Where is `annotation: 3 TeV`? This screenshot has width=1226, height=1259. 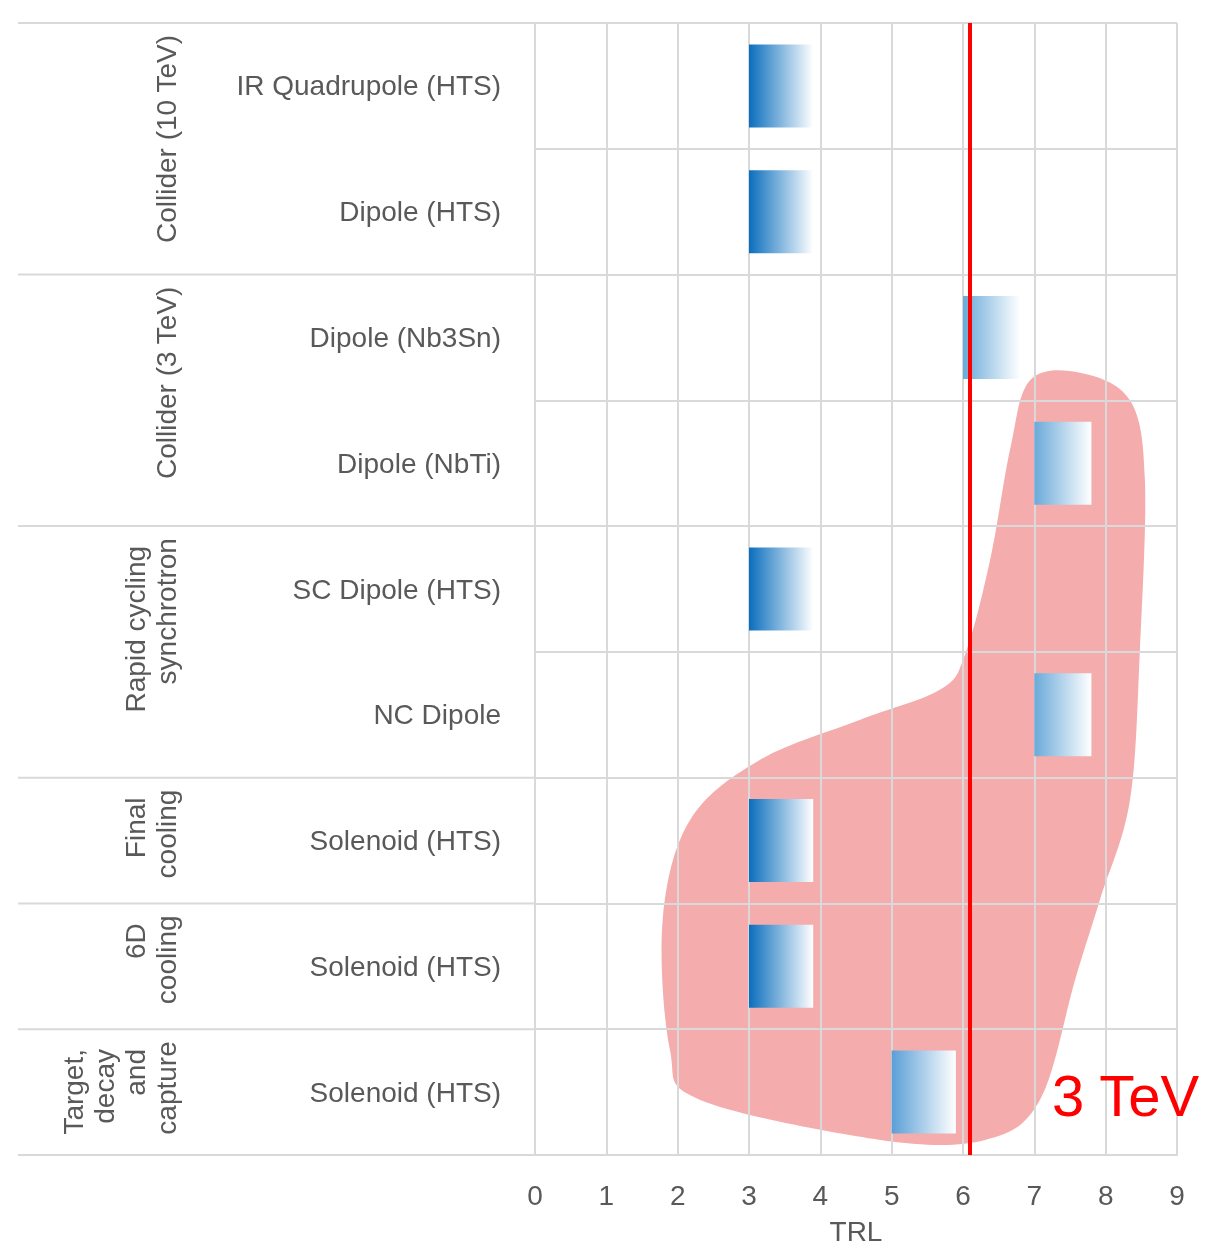
annotation: 3 TeV is located at coordinates (1126, 1095).